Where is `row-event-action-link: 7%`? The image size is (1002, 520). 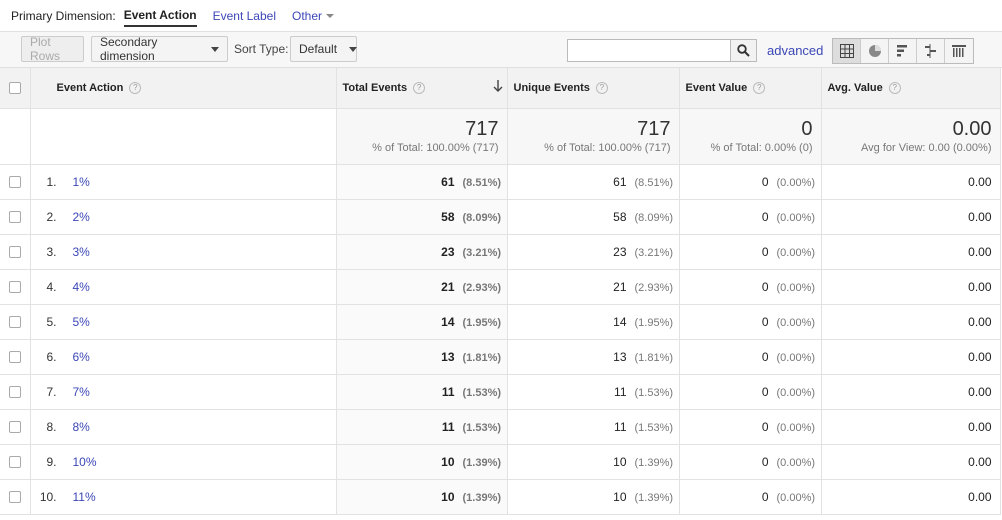
row-event-action-link: 7% is located at coordinates (81, 391).